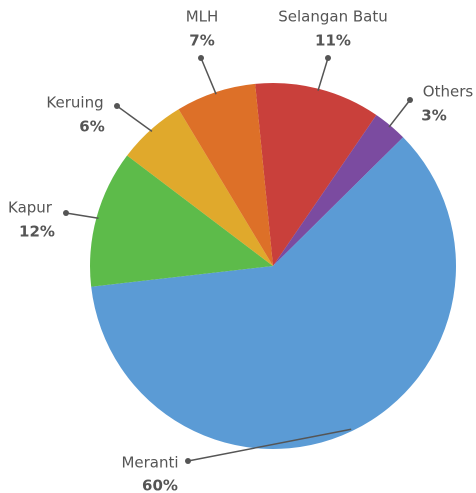 The height and width of the screenshot is (493, 476). Describe the element at coordinates (37, 232) in the screenshot. I see `slice-value-label: 12%` at that location.